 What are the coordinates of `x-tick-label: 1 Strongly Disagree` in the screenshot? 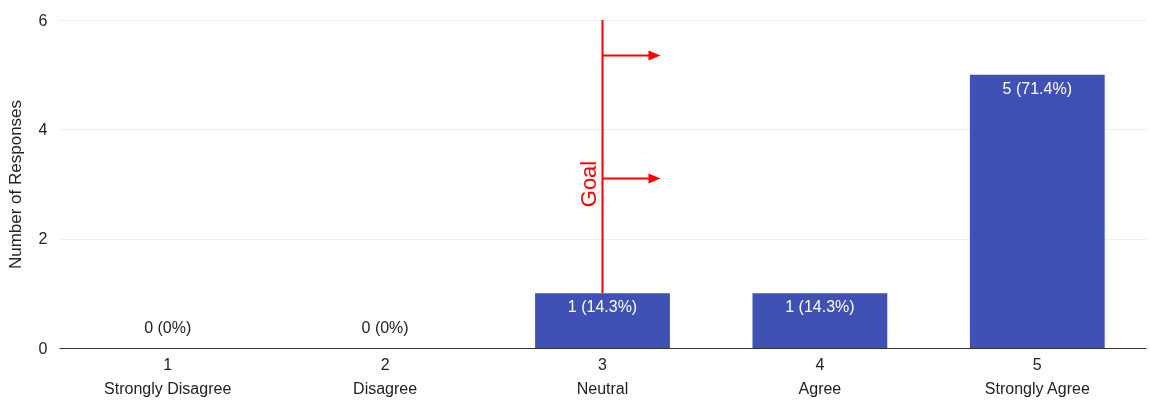 It's located at (168, 376).